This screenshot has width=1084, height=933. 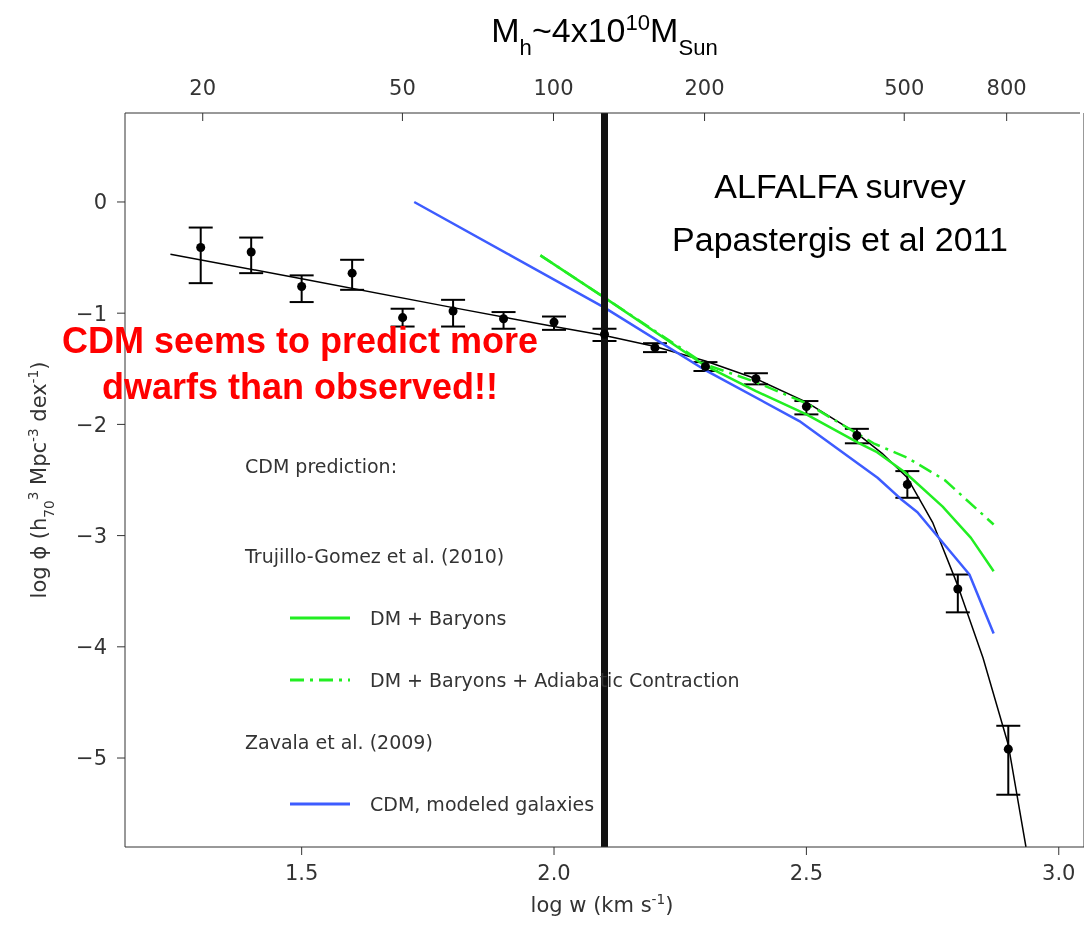 What do you see at coordinates (339, 742) in the screenshot?
I see `annotation: Zavala et al. (2009)` at bounding box center [339, 742].